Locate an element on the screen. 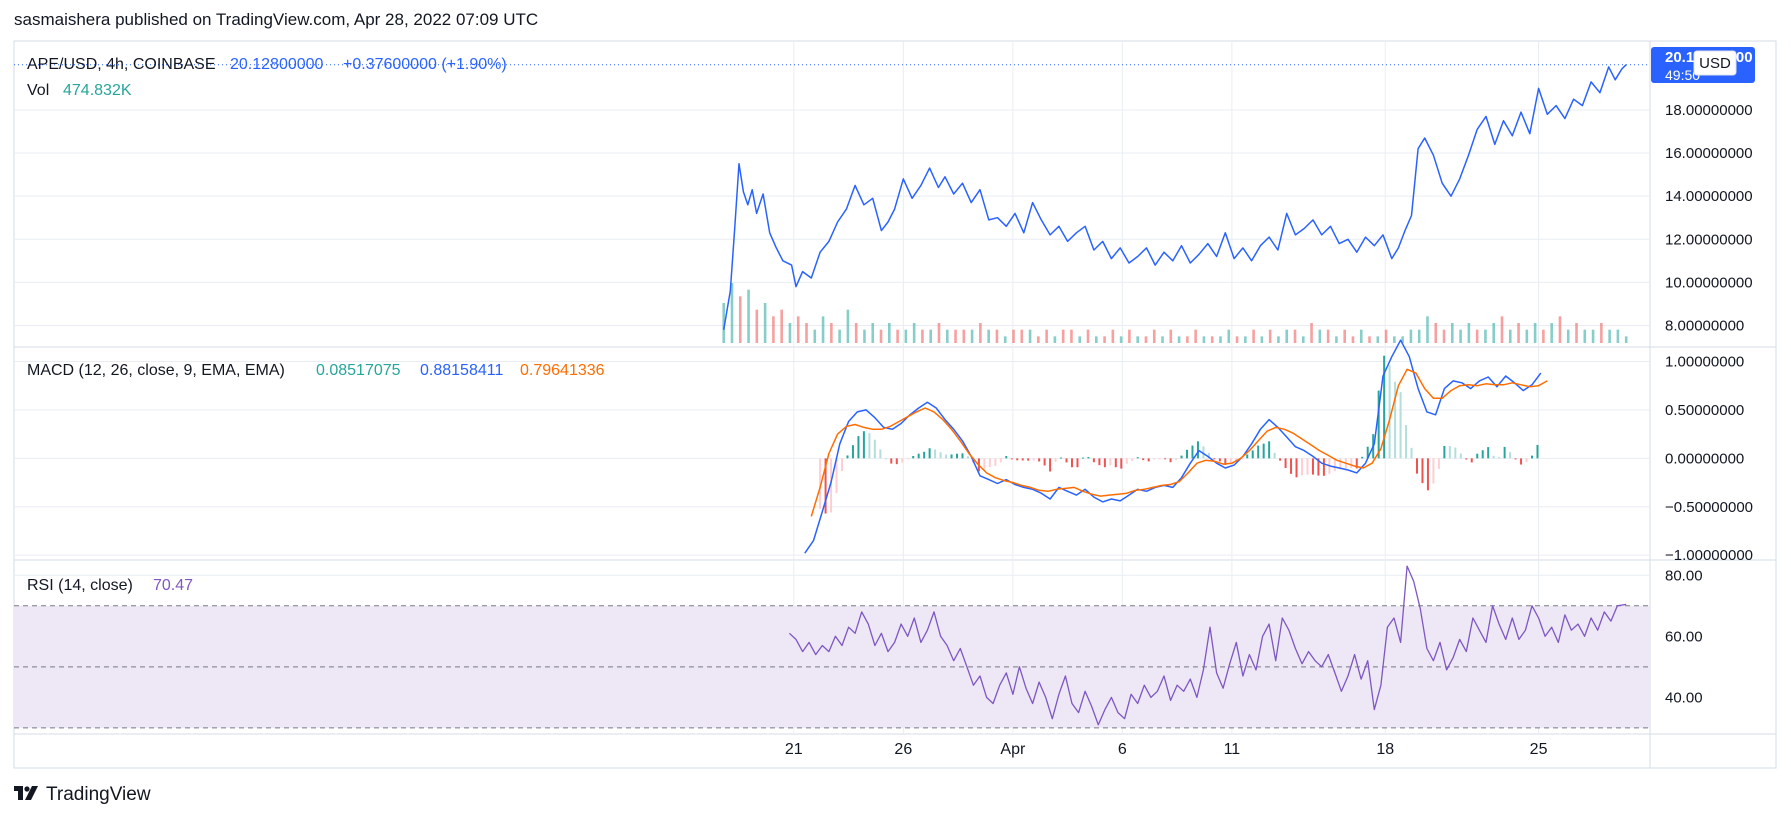  rsi-tick-label: 40.00 is located at coordinates (1684, 697).